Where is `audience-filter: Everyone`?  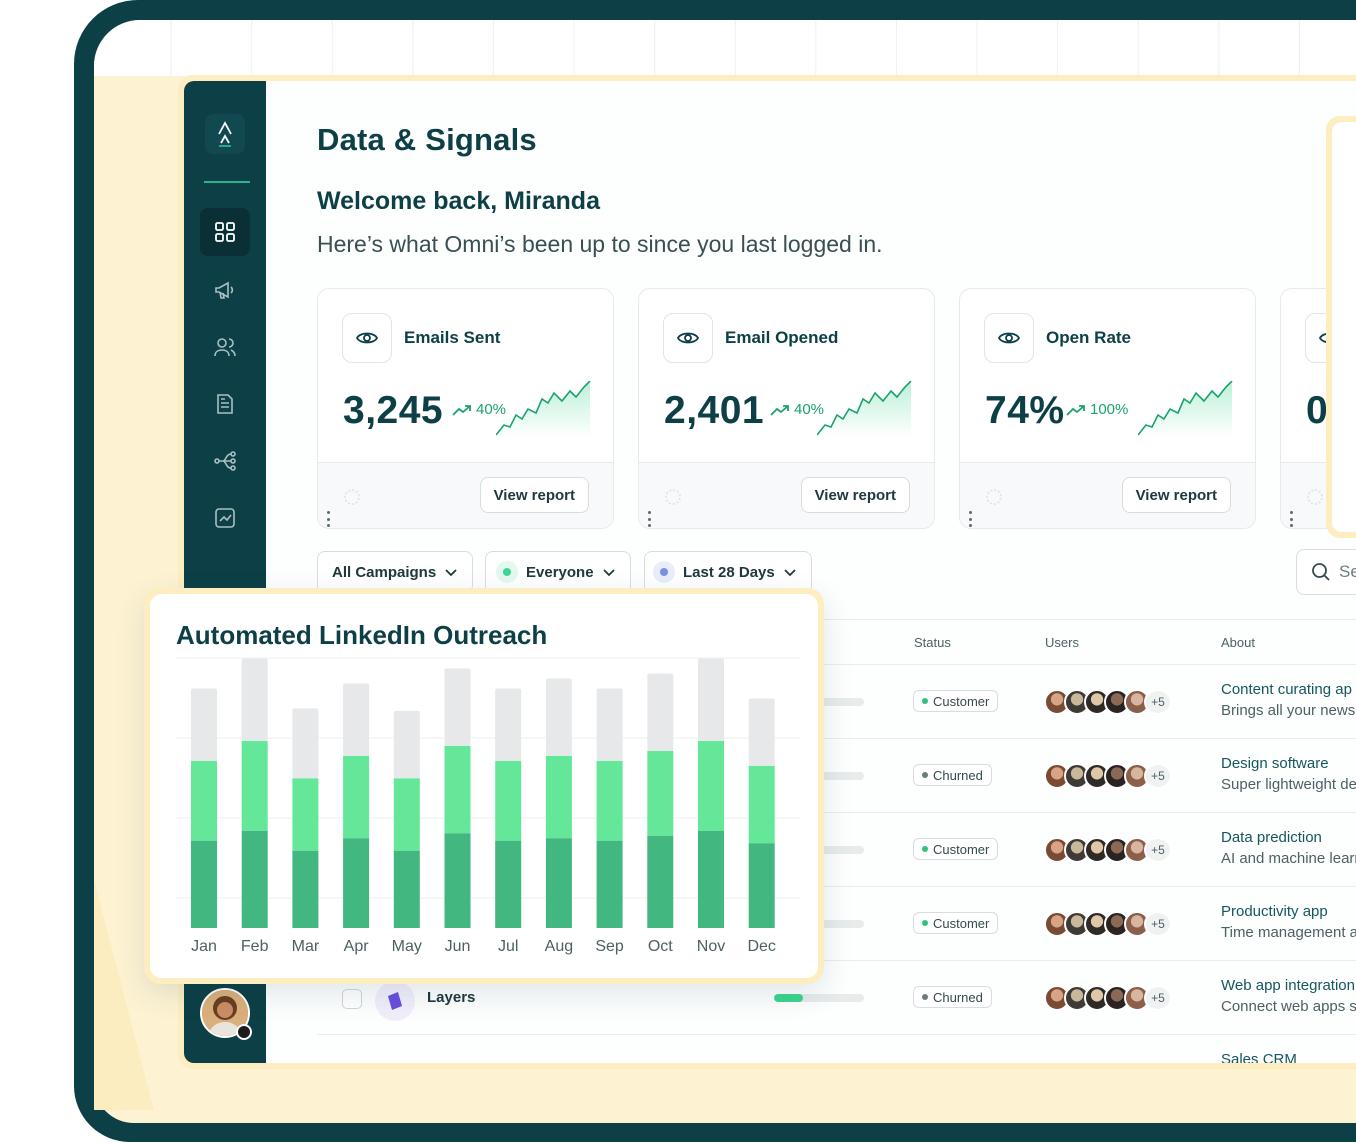 audience-filter: Everyone is located at coordinates (558, 572).